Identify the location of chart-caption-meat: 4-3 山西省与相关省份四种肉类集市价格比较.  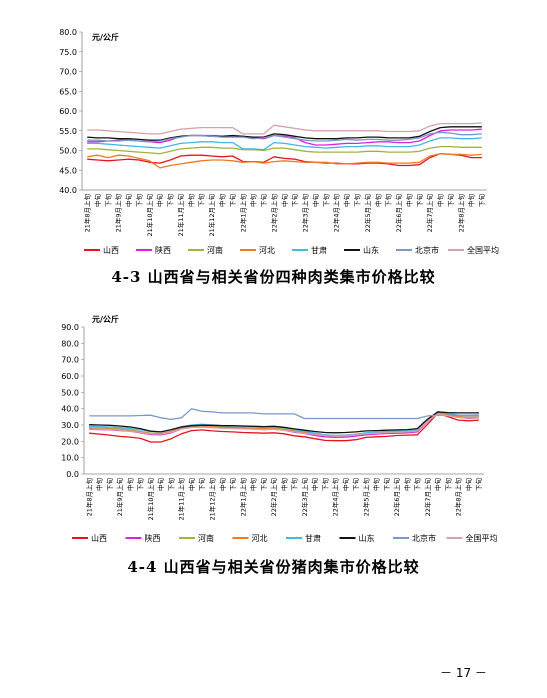
(273, 277).